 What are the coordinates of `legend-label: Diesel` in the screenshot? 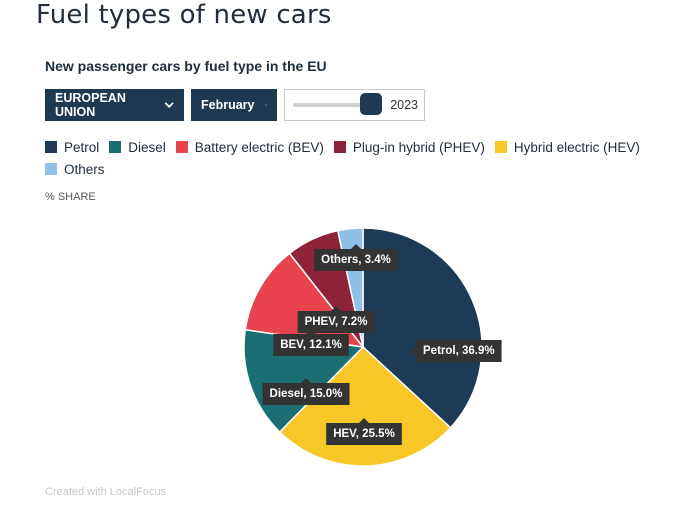 It's located at (147, 147).